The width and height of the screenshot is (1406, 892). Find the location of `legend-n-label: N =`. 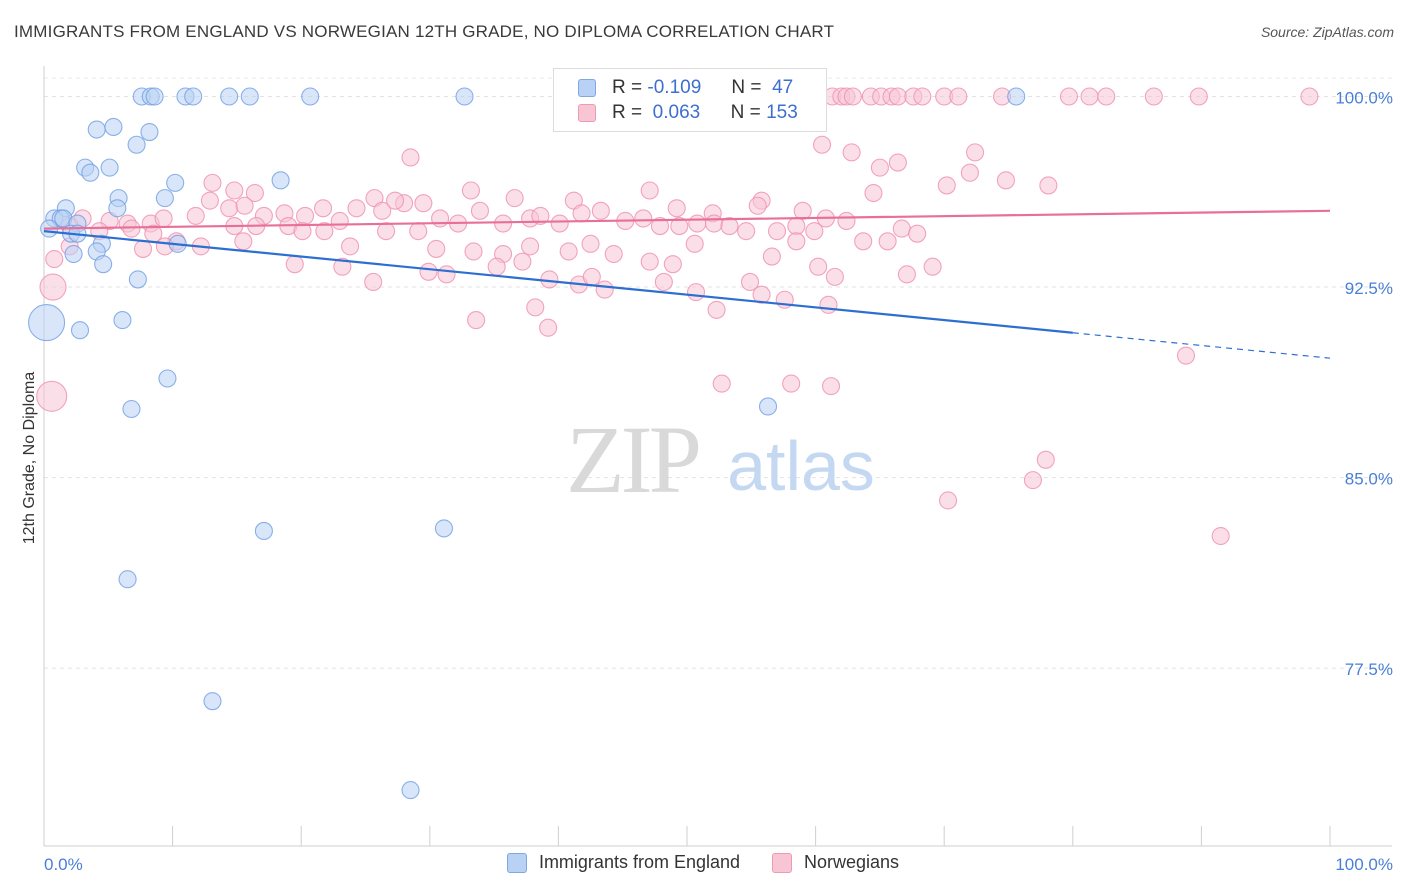

legend-n-label: N = is located at coordinates (745, 112).